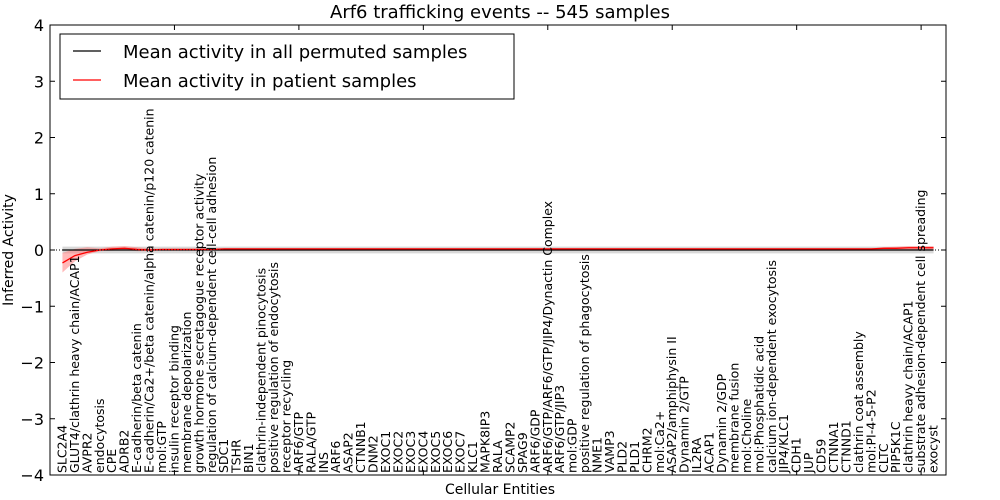  What do you see at coordinates (124, 451) in the screenshot?
I see `x-tick-label: ADRB2` at bounding box center [124, 451].